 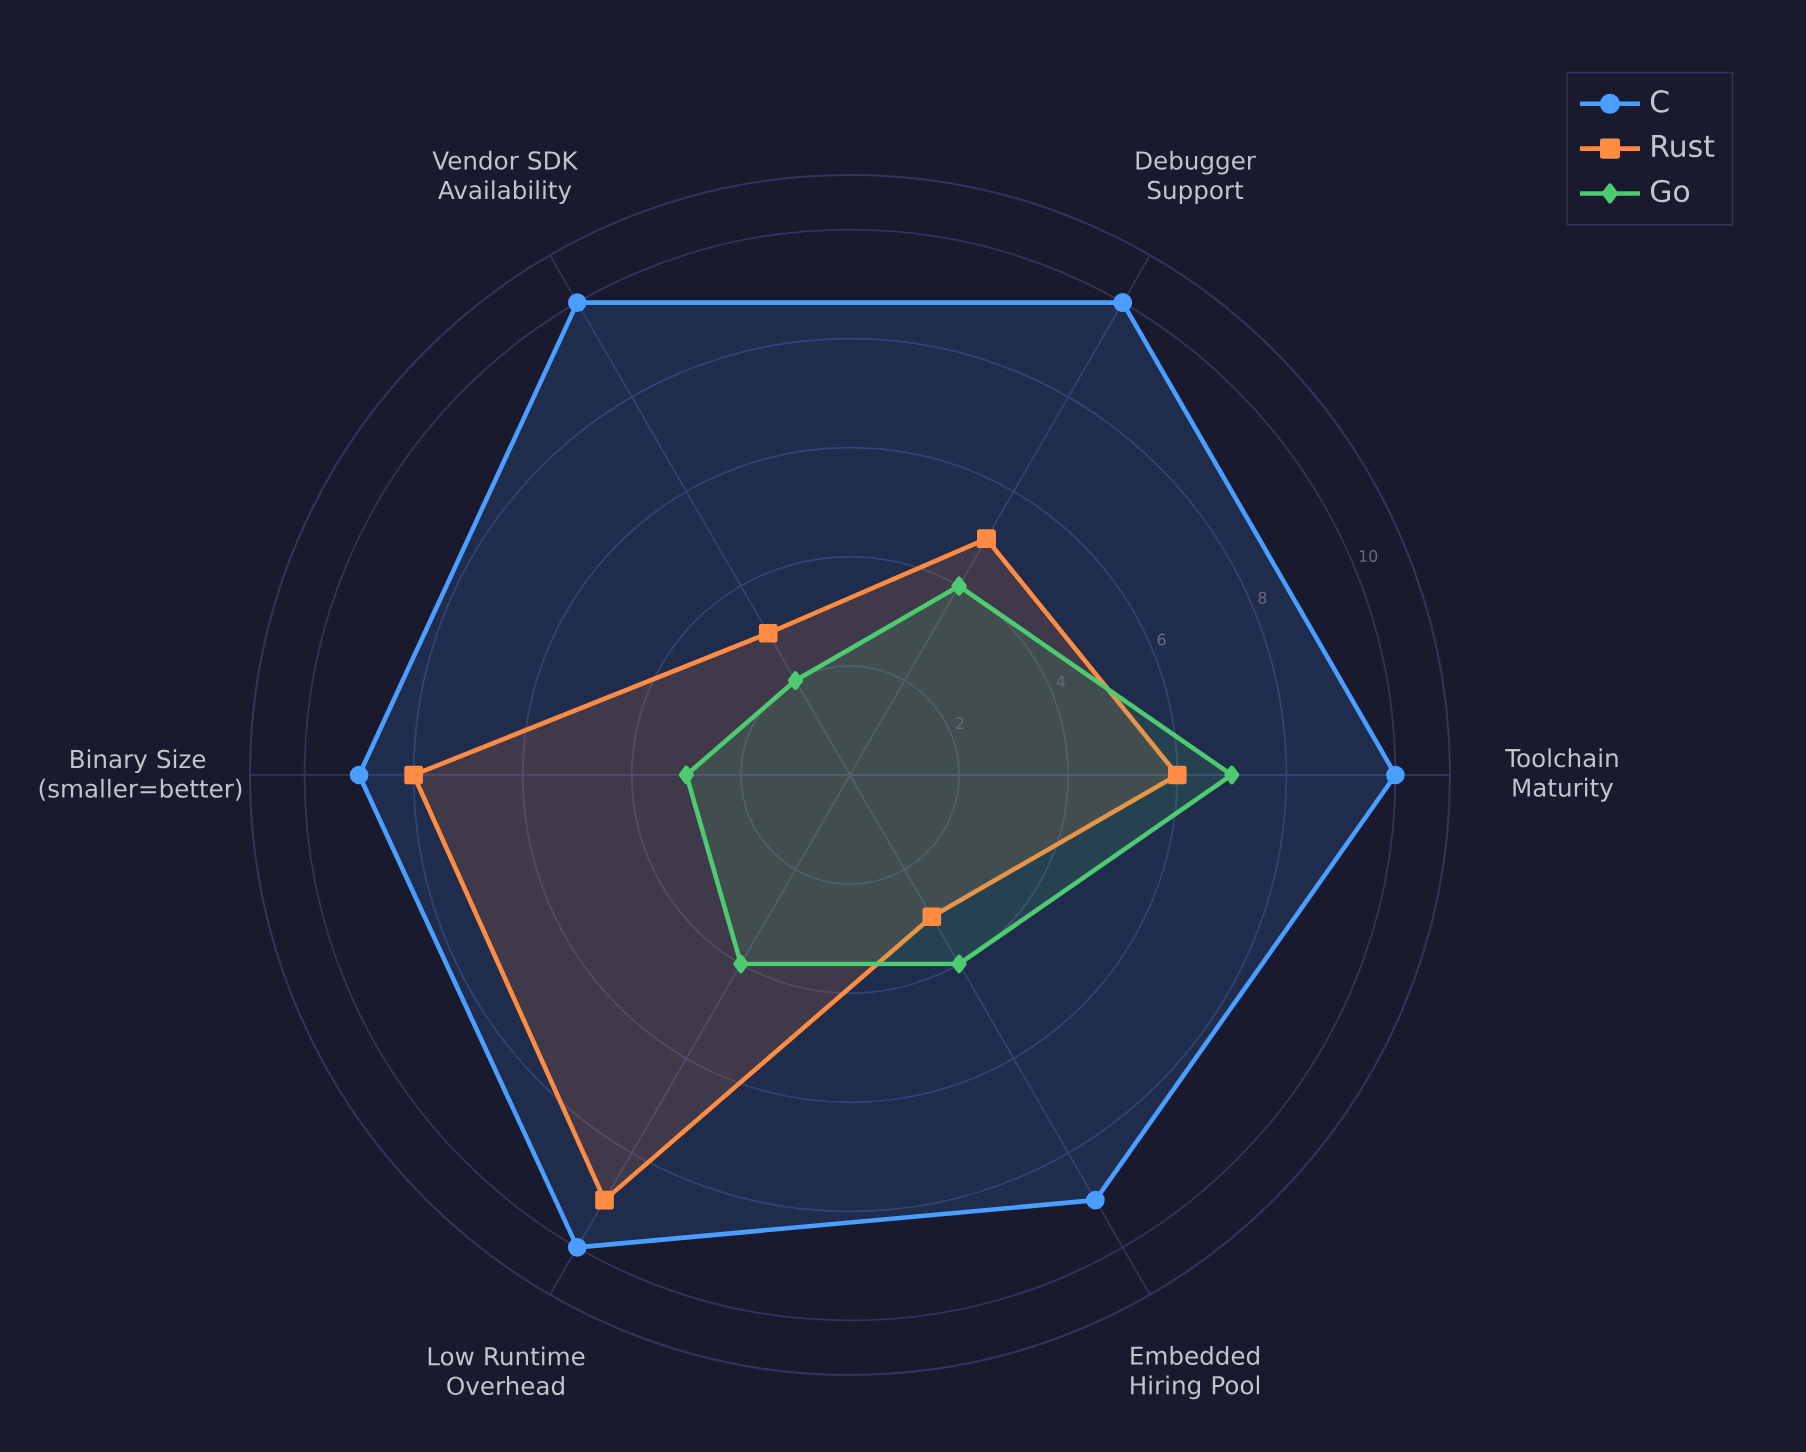 I want to click on spoke-label: Vendor SDK Availability, so click(x=505, y=177).